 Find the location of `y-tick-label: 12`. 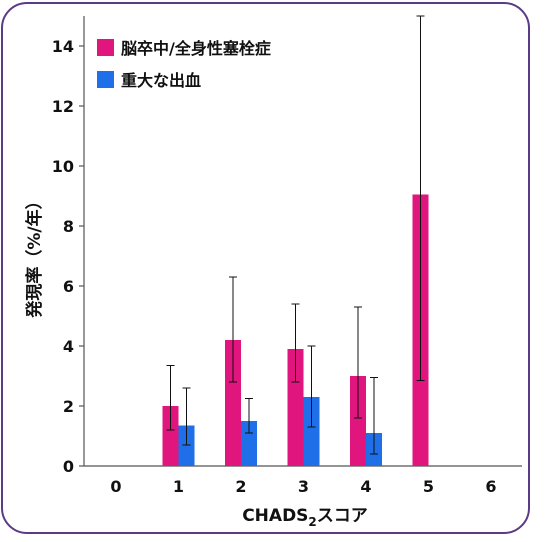

y-tick-label: 12 is located at coordinates (63, 106).